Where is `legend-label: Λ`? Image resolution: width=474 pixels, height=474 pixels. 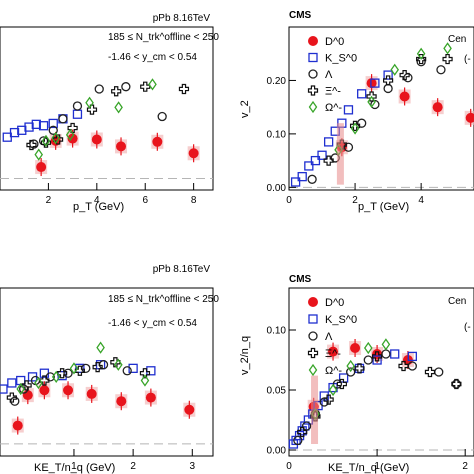
legend-label: Λ is located at coordinates (329, 75).